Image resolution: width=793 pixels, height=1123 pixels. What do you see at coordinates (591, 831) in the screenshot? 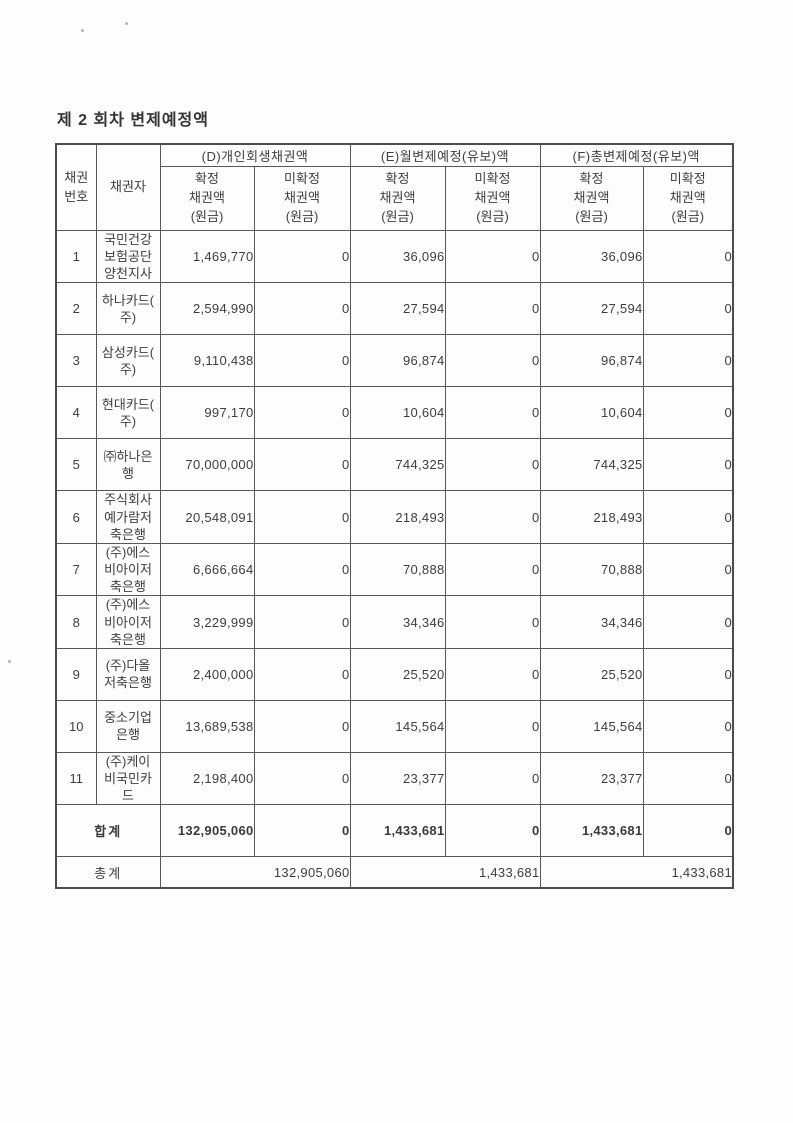
I see `subtotal-f-fixed: 1,433,681` at bounding box center [591, 831].